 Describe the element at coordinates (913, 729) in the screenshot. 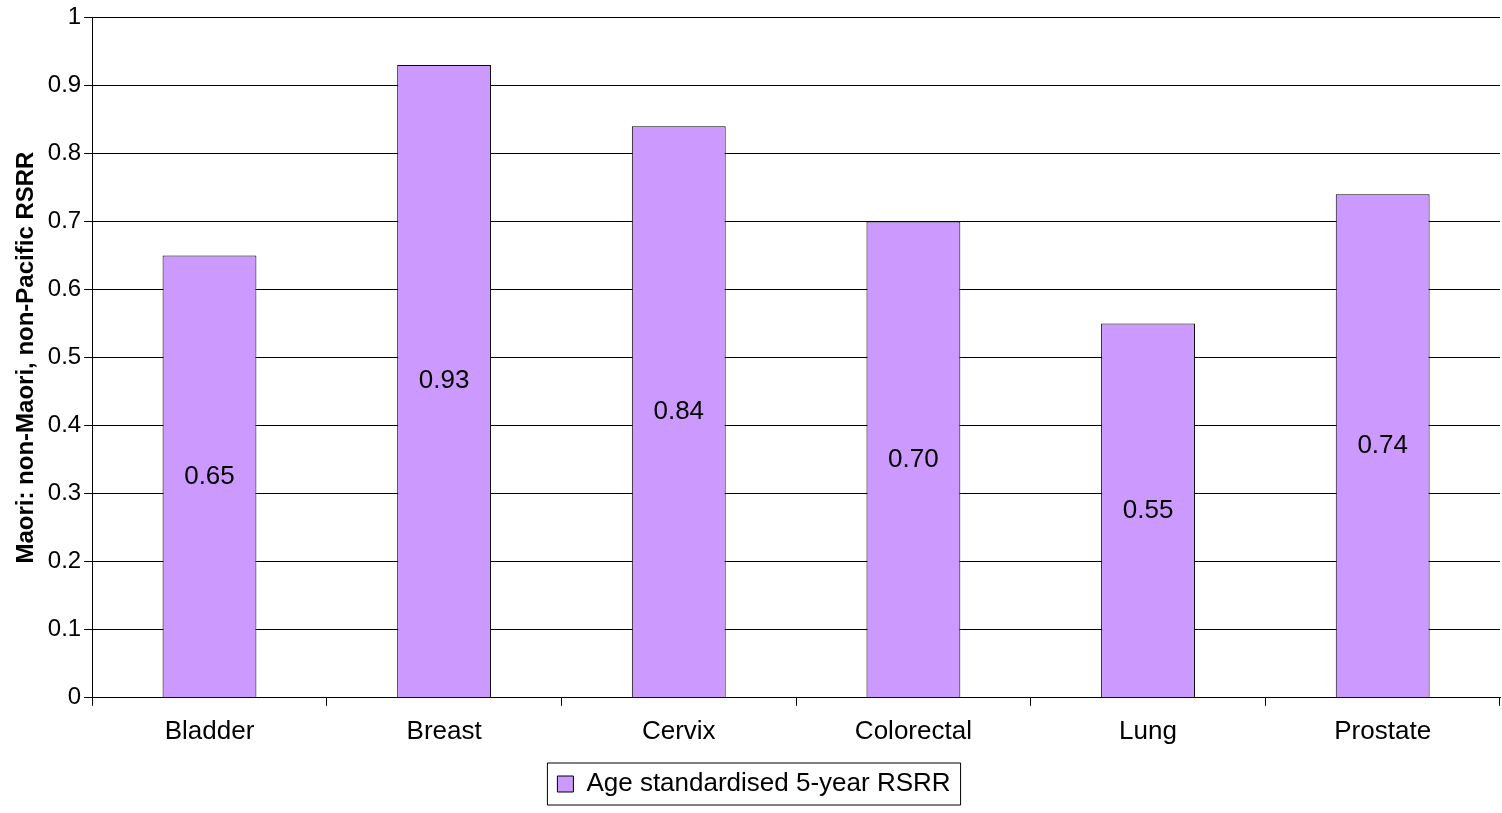

I see `x-tick-label: Colorectal` at that location.